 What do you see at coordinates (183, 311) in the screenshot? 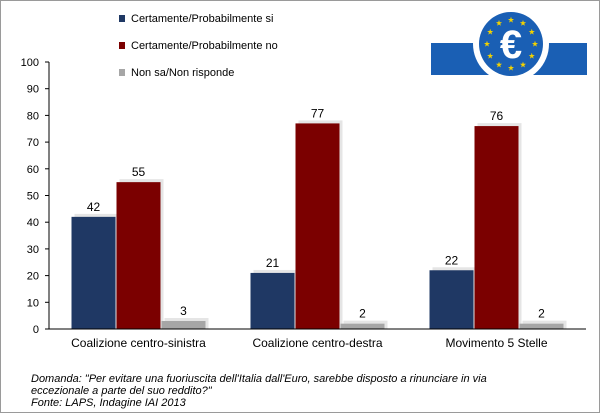
I see `data-label: 3` at bounding box center [183, 311].